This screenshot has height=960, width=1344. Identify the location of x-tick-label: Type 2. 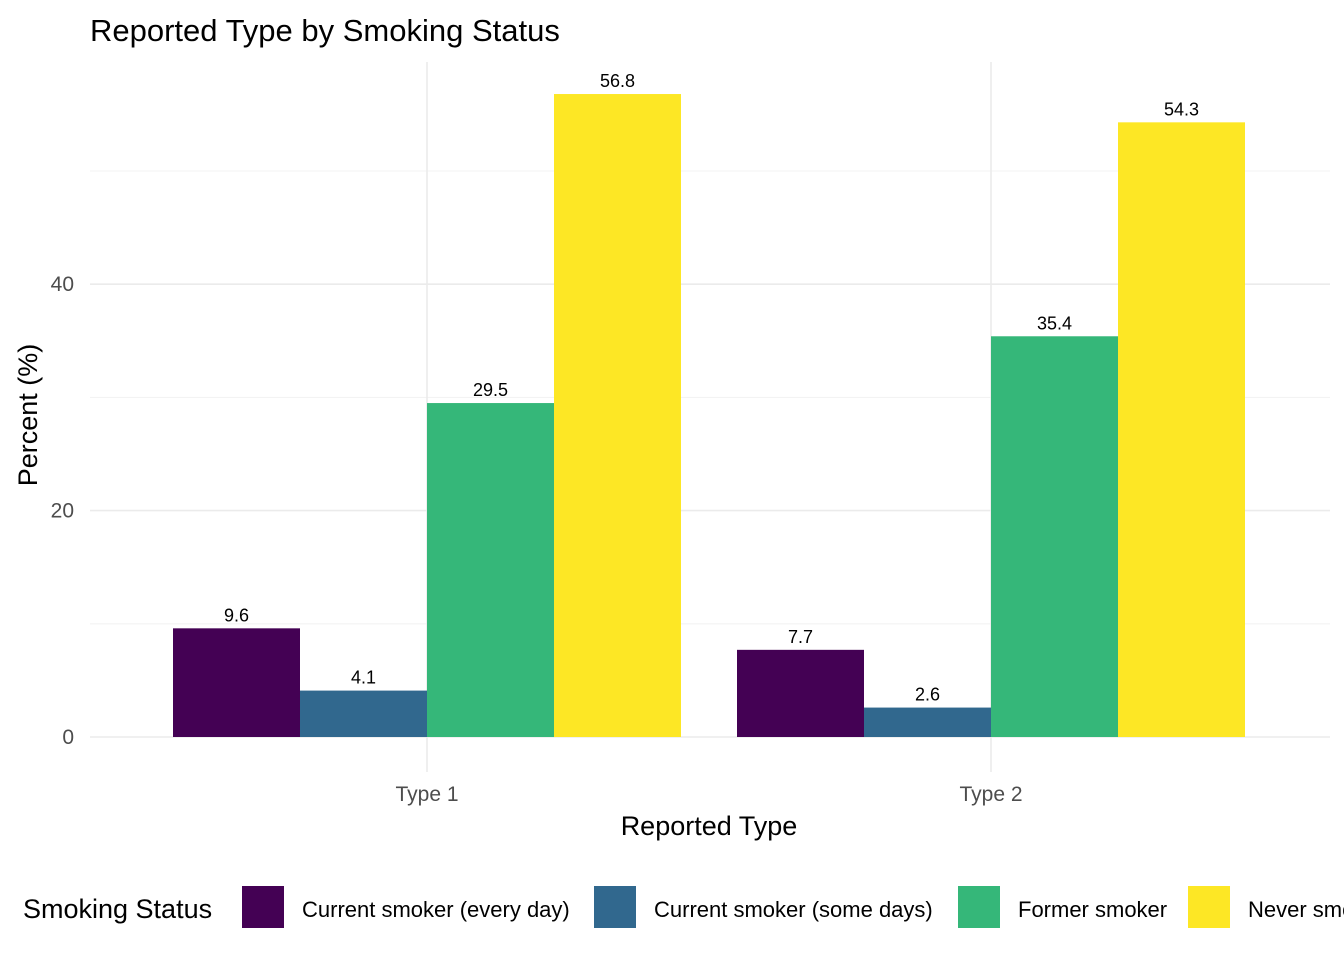
(990, 794).